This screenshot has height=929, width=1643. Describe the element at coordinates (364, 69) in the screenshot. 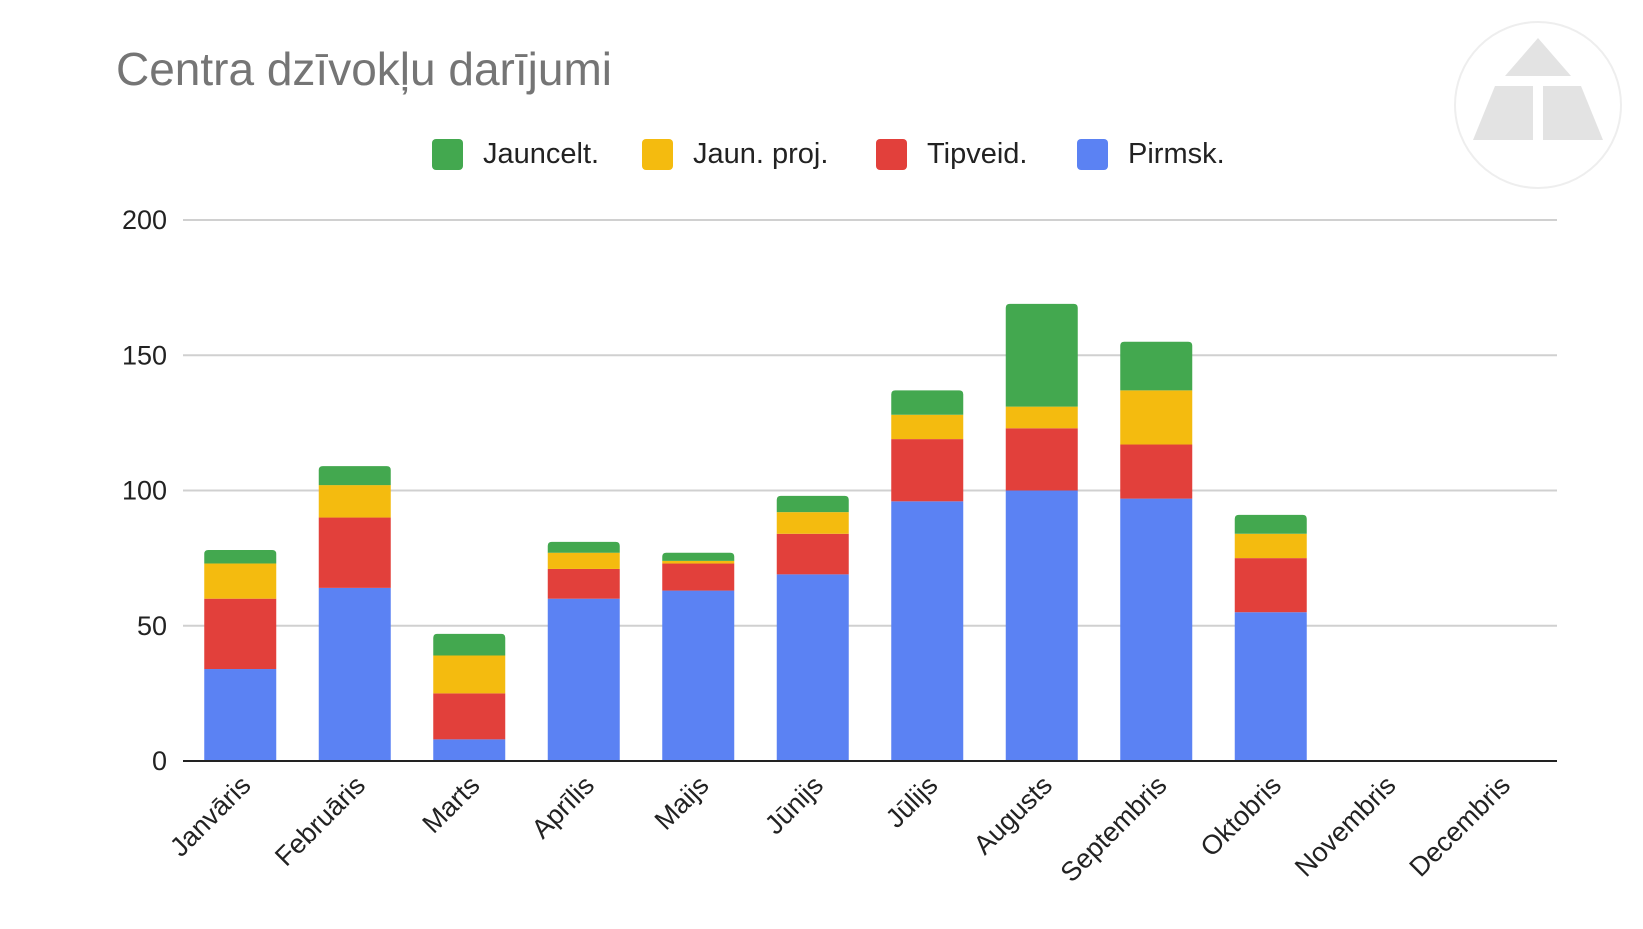

I see `chart-title: Centra dzīvokļu darījumi` at that location.